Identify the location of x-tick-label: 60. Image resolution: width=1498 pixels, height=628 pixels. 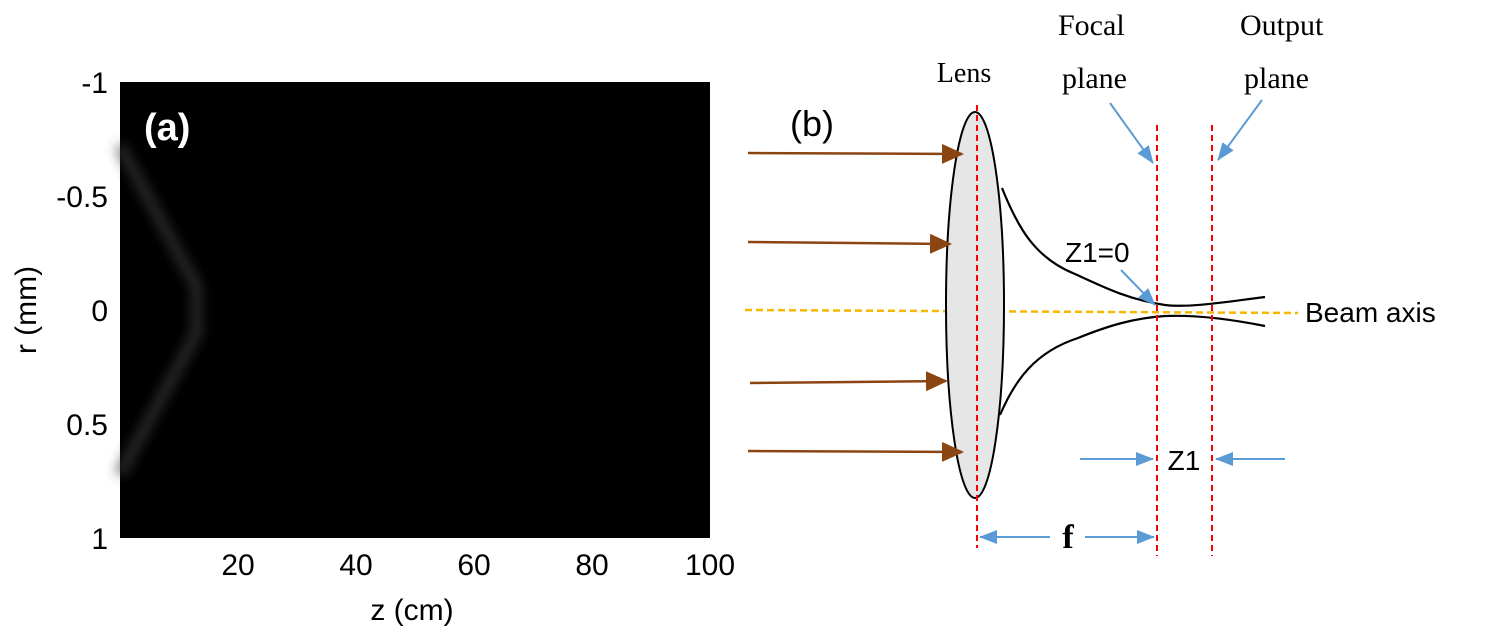
(473, 565).